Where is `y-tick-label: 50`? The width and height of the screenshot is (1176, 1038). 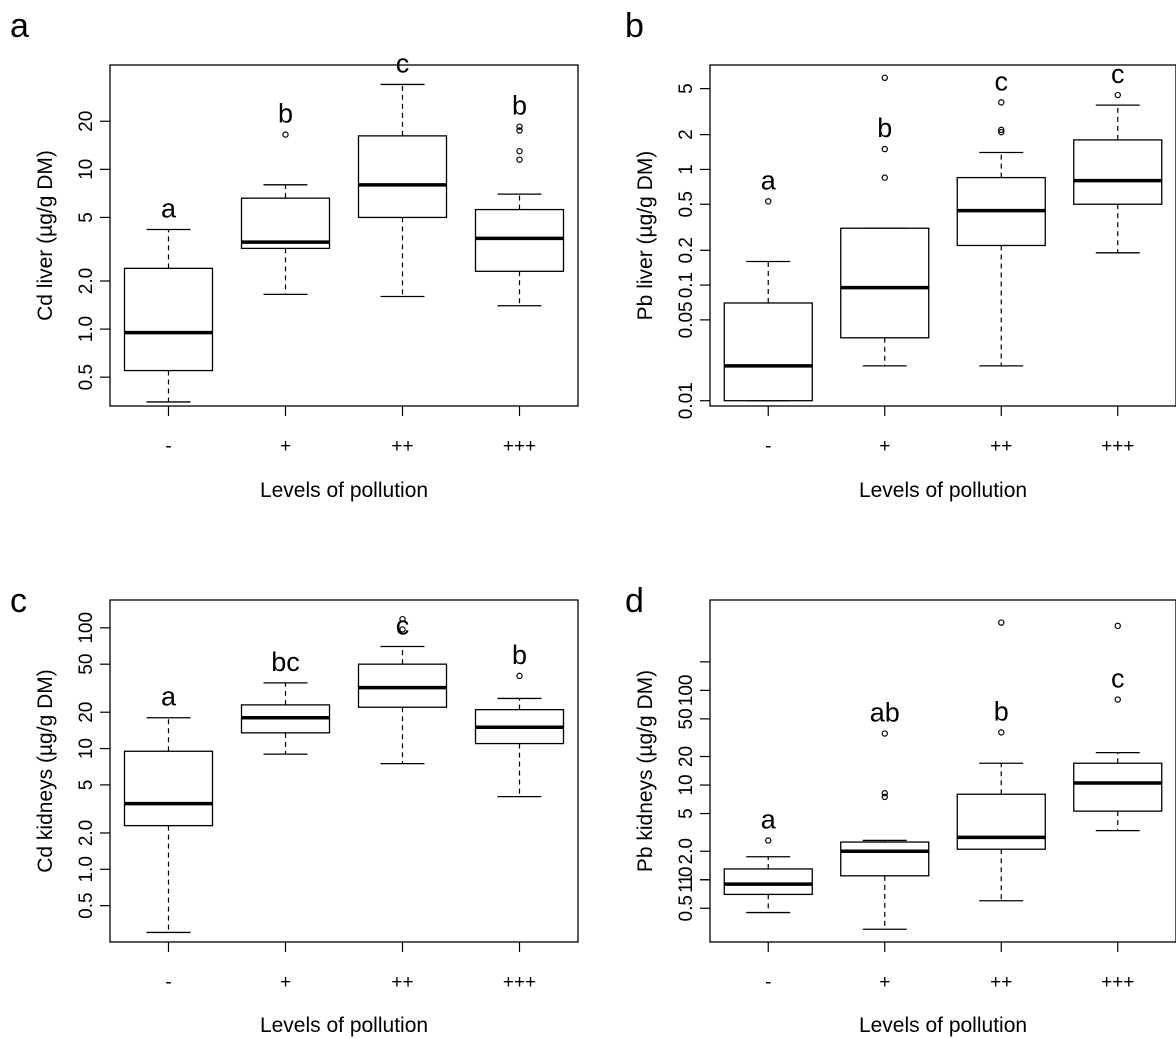
y-tick-label: 50 is located at coordinates (86, 664).